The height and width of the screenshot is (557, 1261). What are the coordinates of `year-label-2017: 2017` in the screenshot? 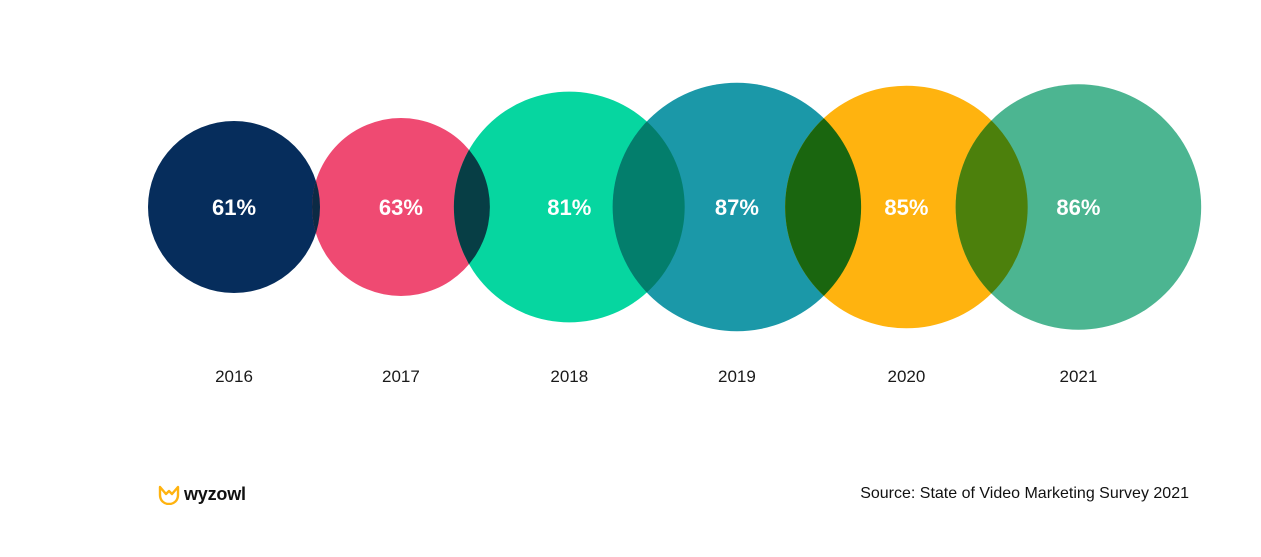 It's located at (401, 376).